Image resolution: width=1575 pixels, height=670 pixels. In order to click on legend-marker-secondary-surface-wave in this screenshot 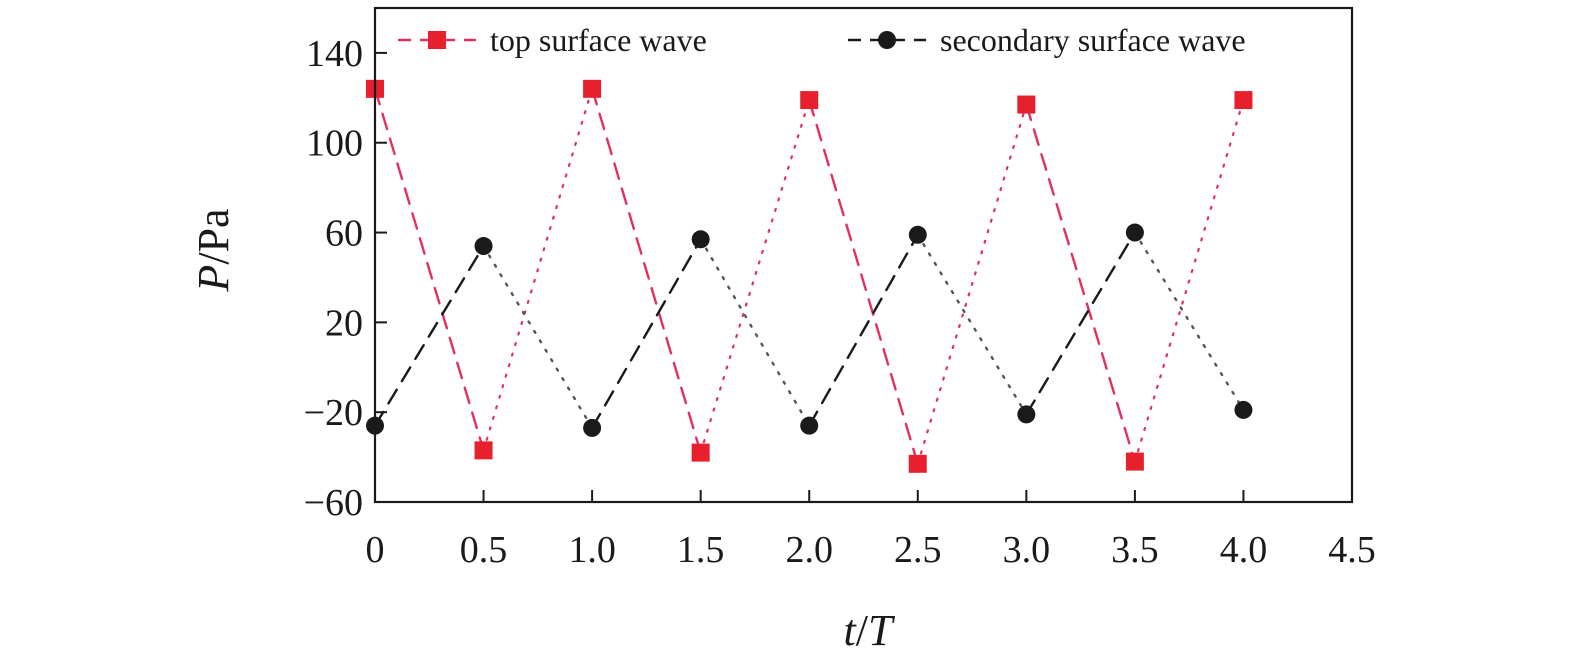, I will do `click(887, 40)`.